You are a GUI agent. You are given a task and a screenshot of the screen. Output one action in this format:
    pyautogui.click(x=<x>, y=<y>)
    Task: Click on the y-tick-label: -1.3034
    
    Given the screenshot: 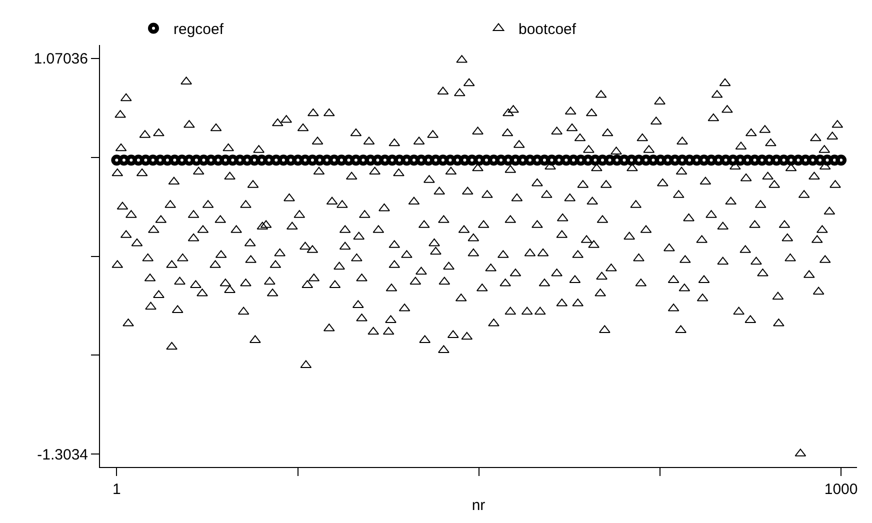 What is the action you would take?
    pyautogui.click(x=62, y=455)
    